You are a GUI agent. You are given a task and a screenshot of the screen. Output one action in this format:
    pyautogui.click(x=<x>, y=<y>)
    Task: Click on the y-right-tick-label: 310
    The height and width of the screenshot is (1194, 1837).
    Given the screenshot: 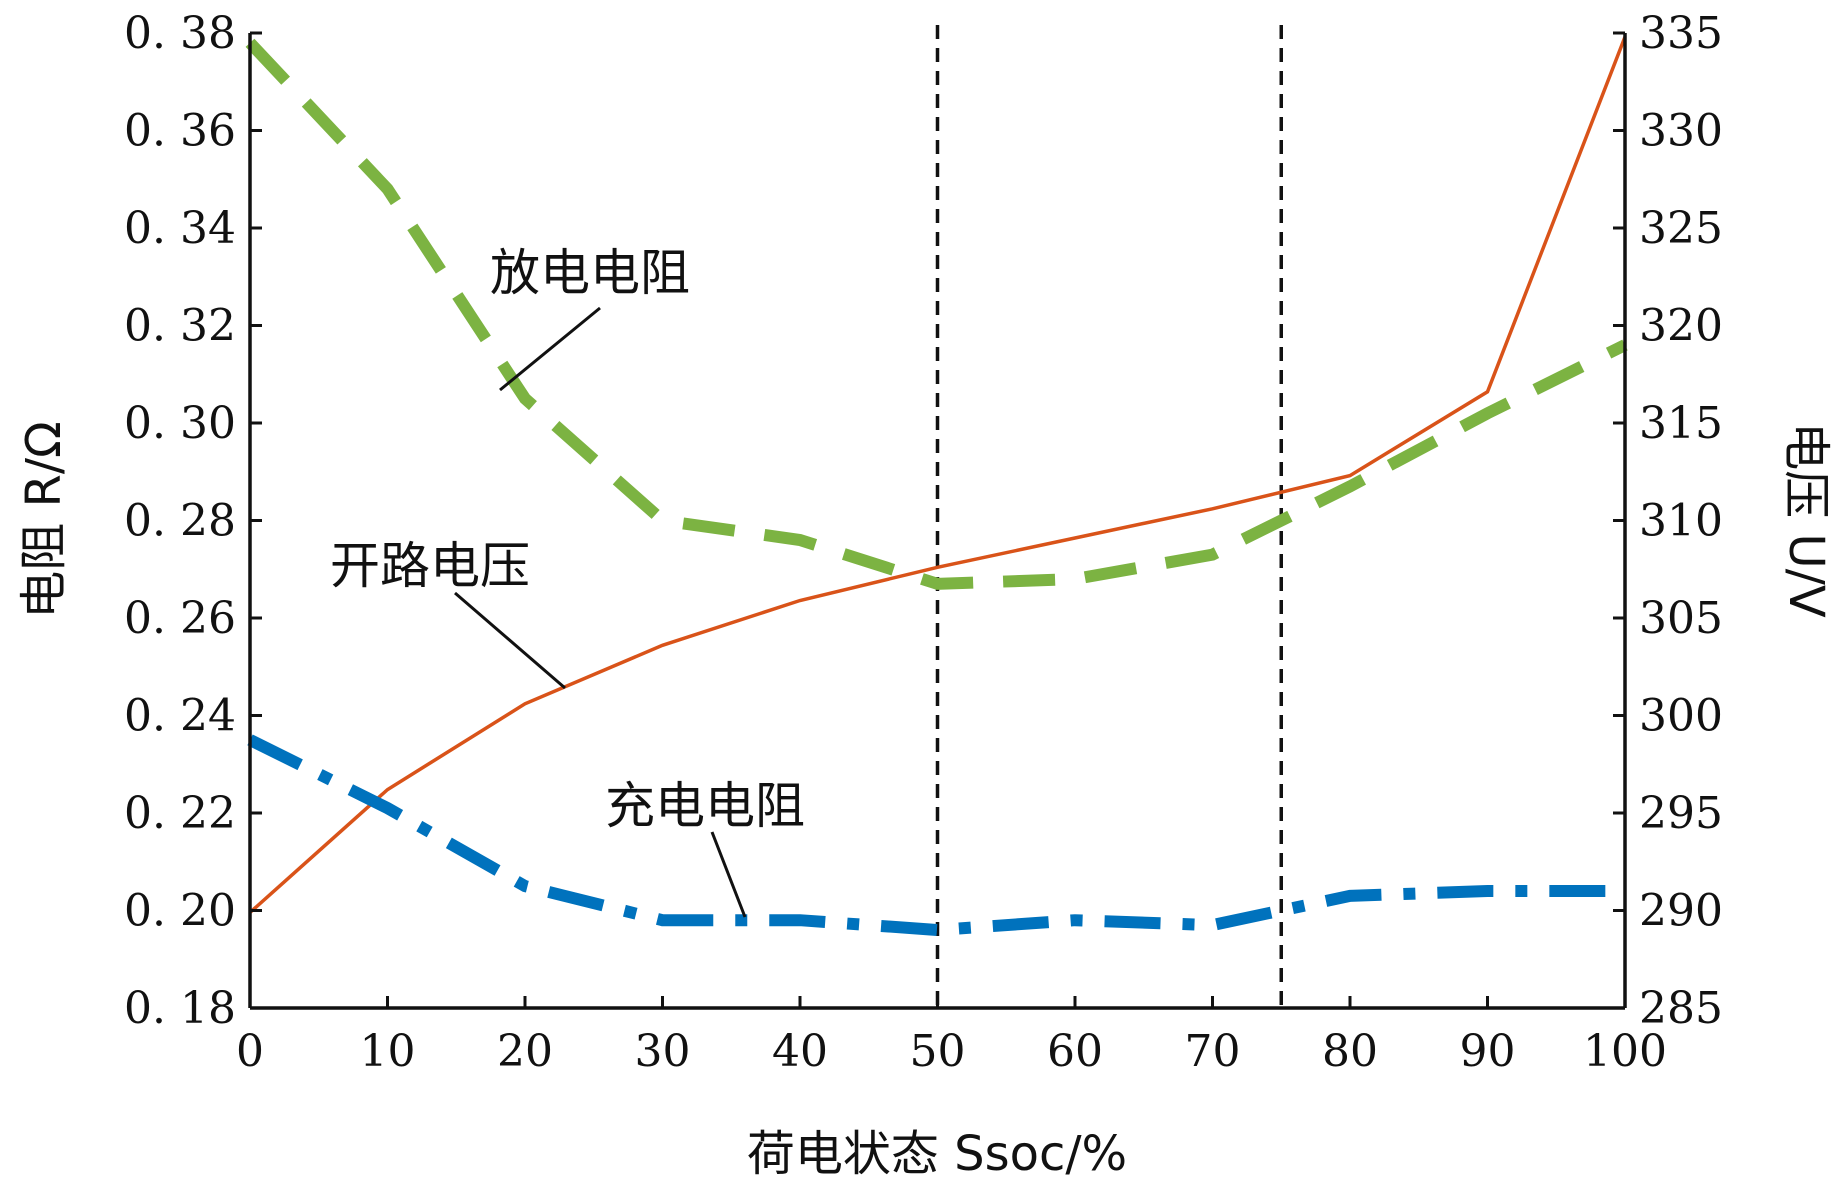 What is the action you would take?
    pyautogui.click(x=1681, y=521)
    